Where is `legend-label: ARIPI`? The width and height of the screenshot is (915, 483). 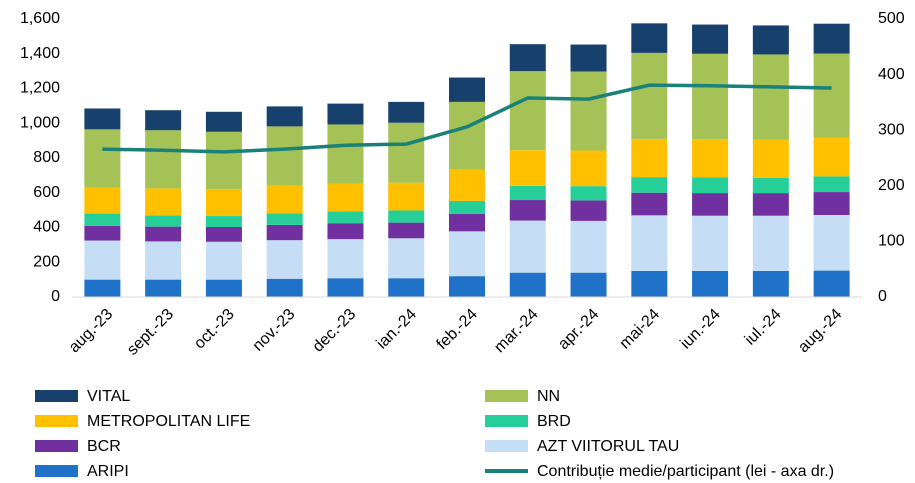 legend-label: ARIPI is located at coordinates (108, 471).